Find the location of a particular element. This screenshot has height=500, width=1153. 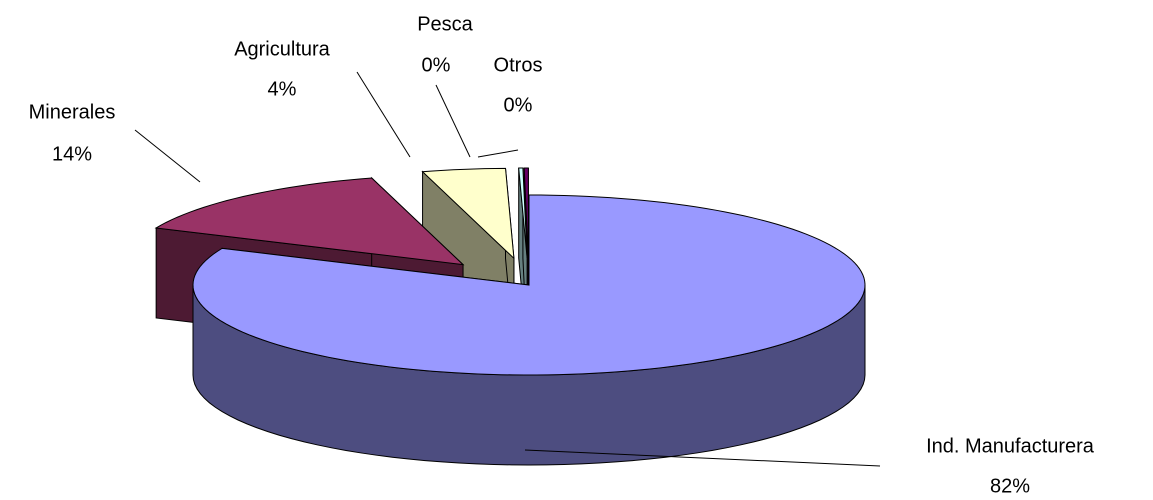

slice-label: Ind. Manufacturera is located at coordinates (1010, 446).